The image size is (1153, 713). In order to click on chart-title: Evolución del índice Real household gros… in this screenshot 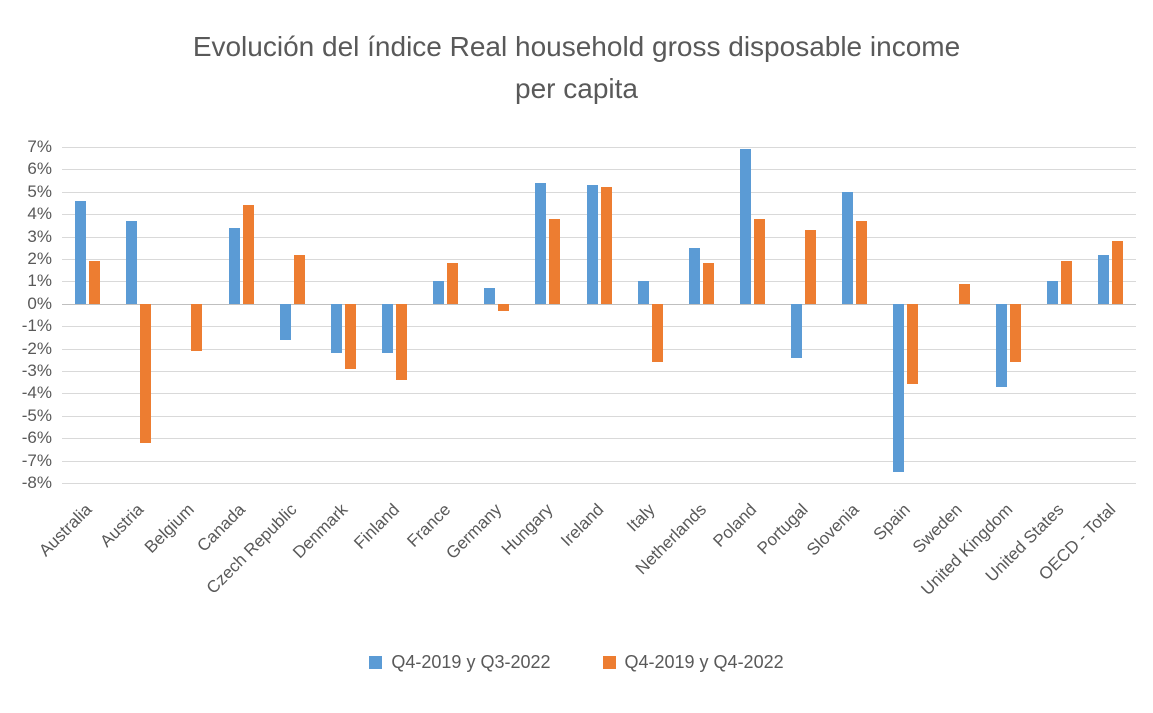, I will do `click(576, 67)`.